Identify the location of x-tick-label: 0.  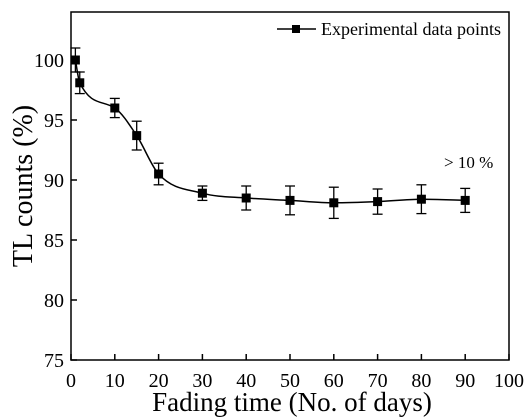
(71, 381).